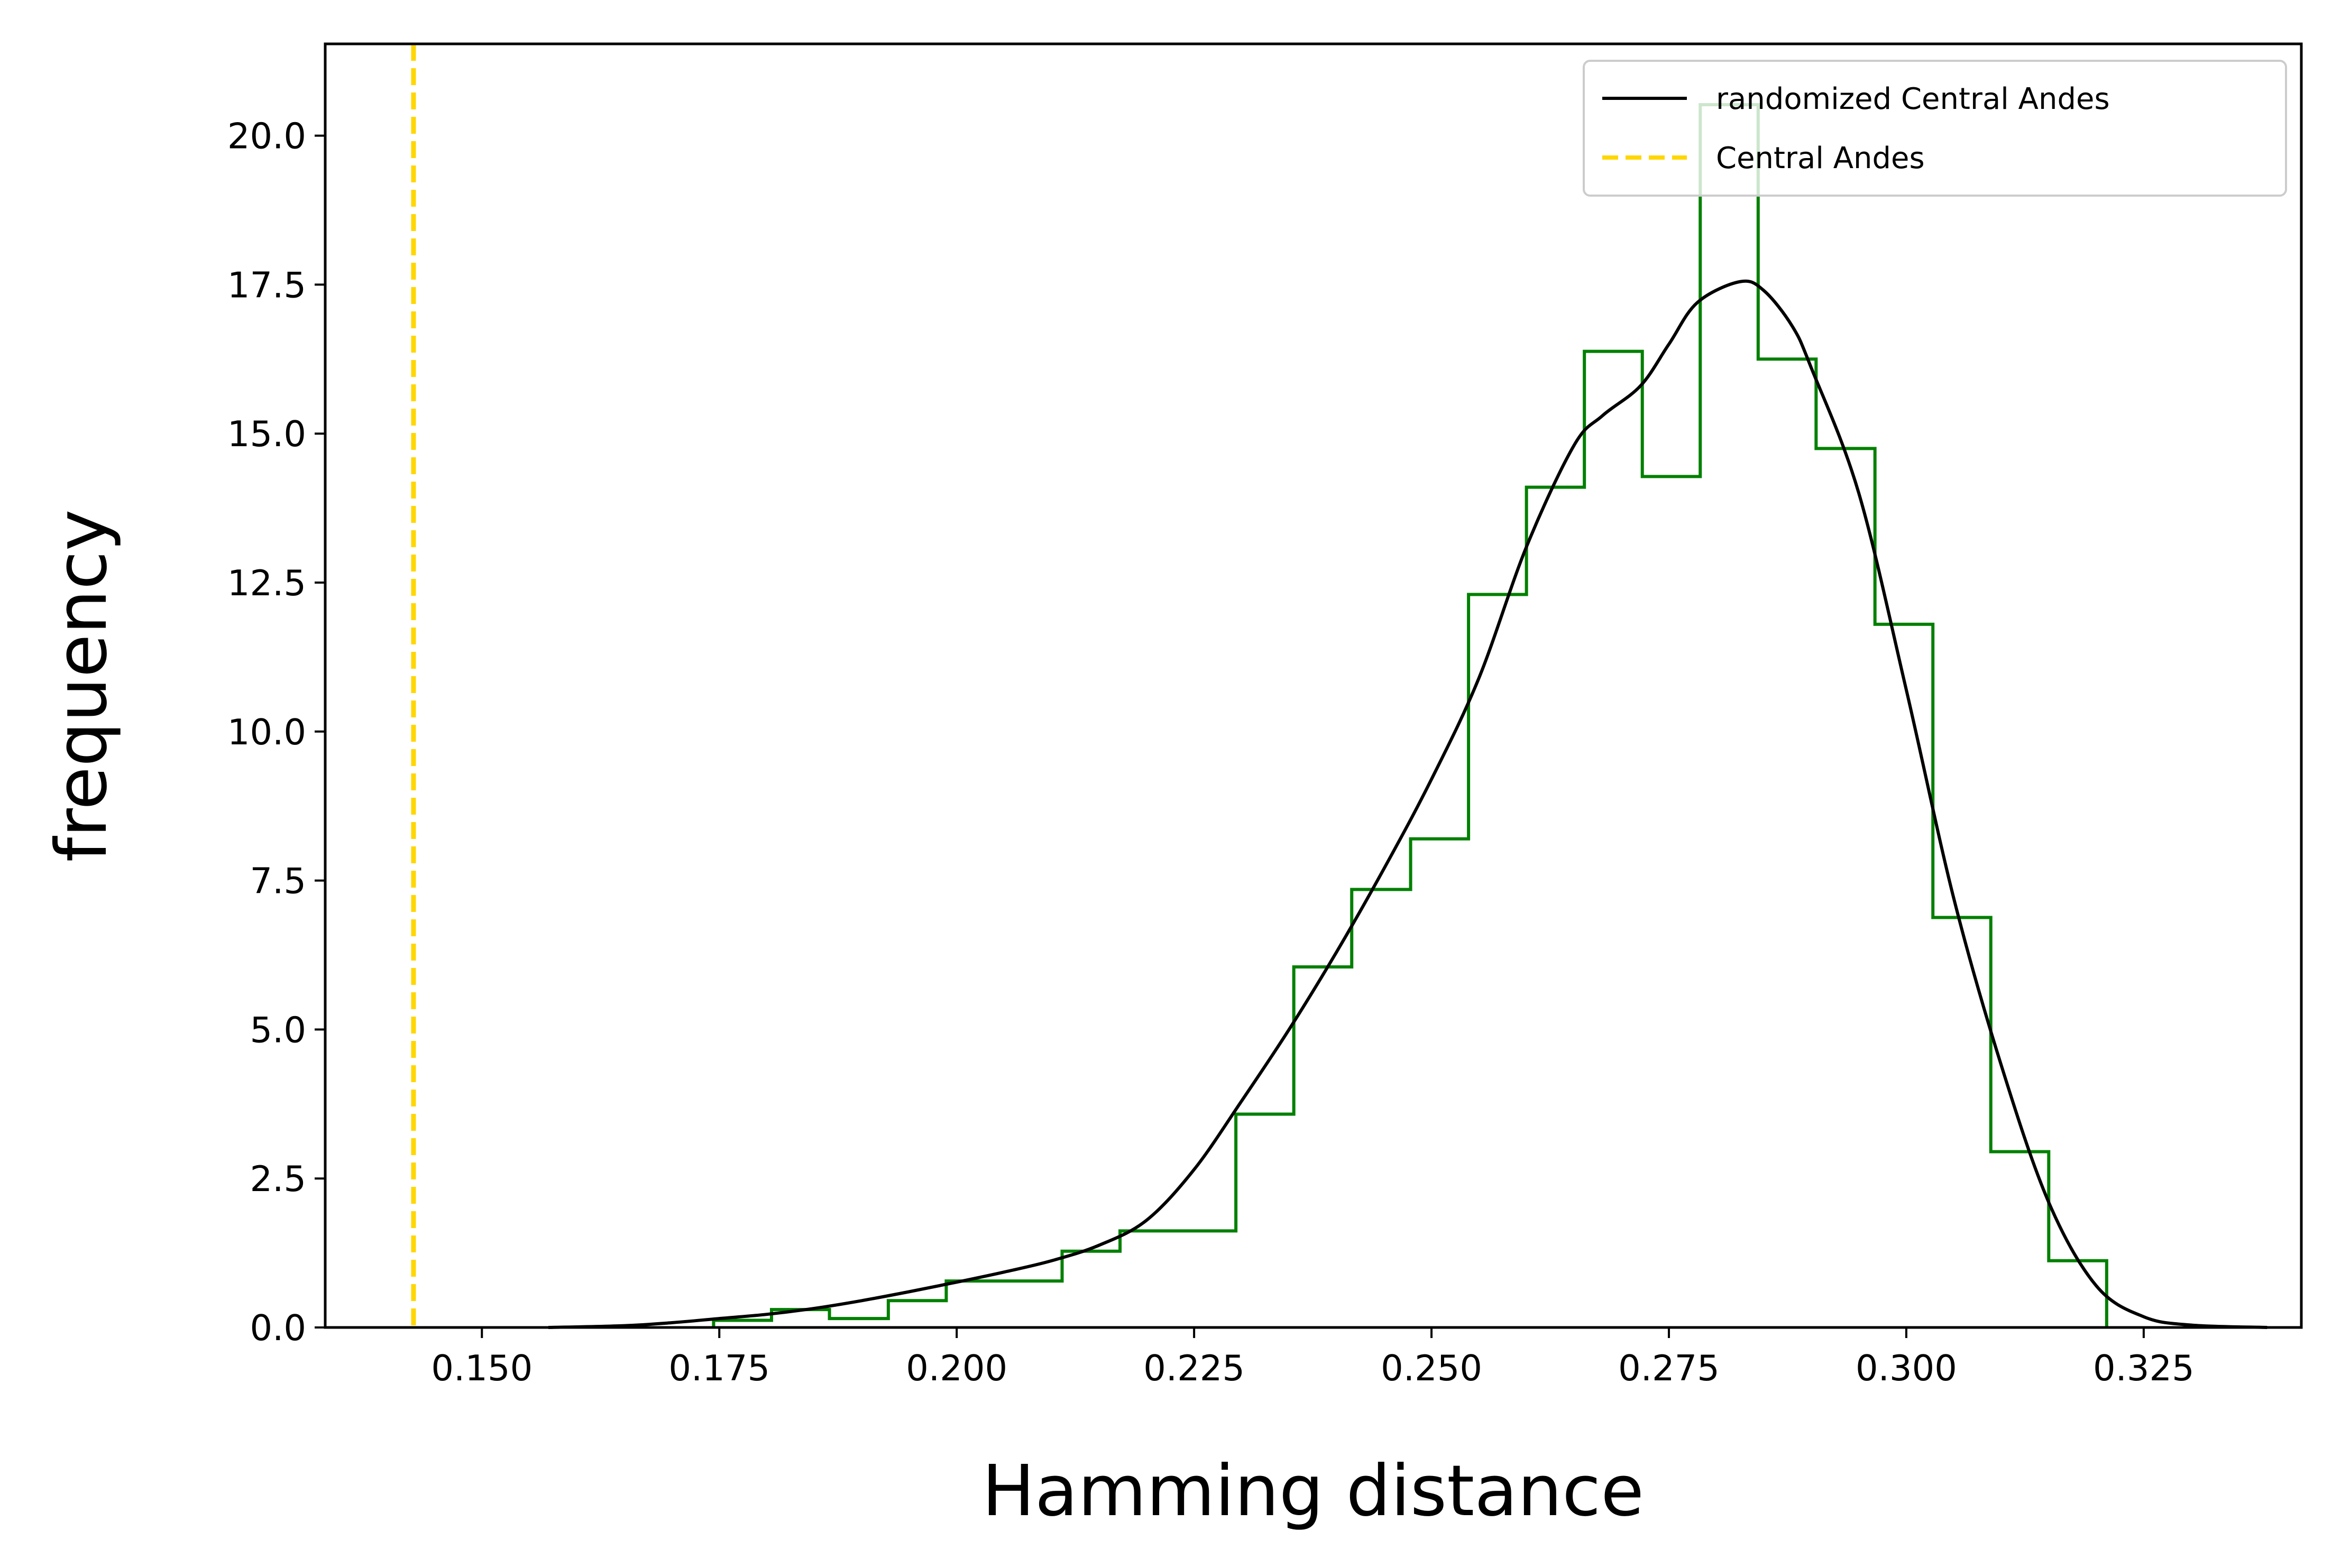  What do you see at coordinates (278, 1179) in the screenshot?
I see `y-tick-label: 2.5` at bounding box center [278, 1179].